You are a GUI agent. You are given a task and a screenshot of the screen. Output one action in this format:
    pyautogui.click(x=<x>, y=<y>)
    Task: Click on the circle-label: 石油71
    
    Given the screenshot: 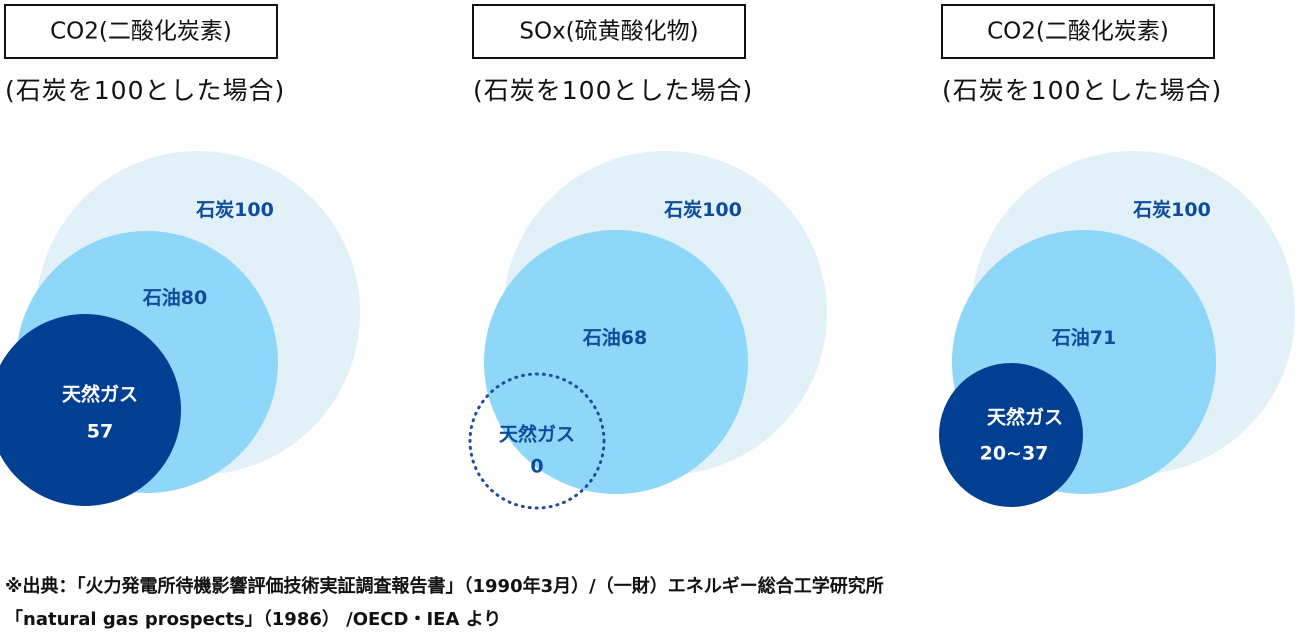 What is the action you would take?
    pyautogui.click(x=1083, y=338)
    